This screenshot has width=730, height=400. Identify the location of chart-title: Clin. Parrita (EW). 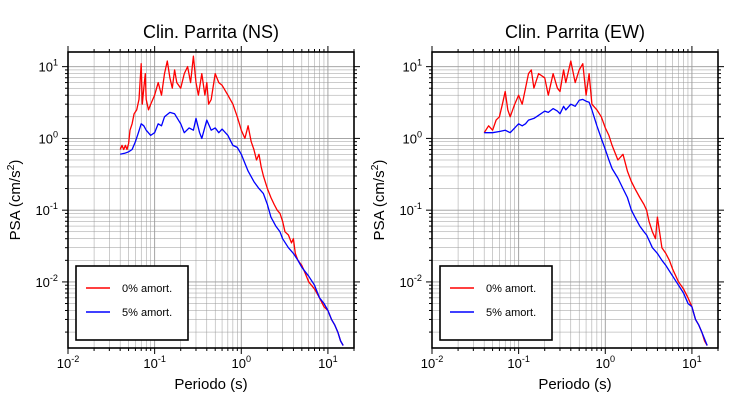
(575, 32).